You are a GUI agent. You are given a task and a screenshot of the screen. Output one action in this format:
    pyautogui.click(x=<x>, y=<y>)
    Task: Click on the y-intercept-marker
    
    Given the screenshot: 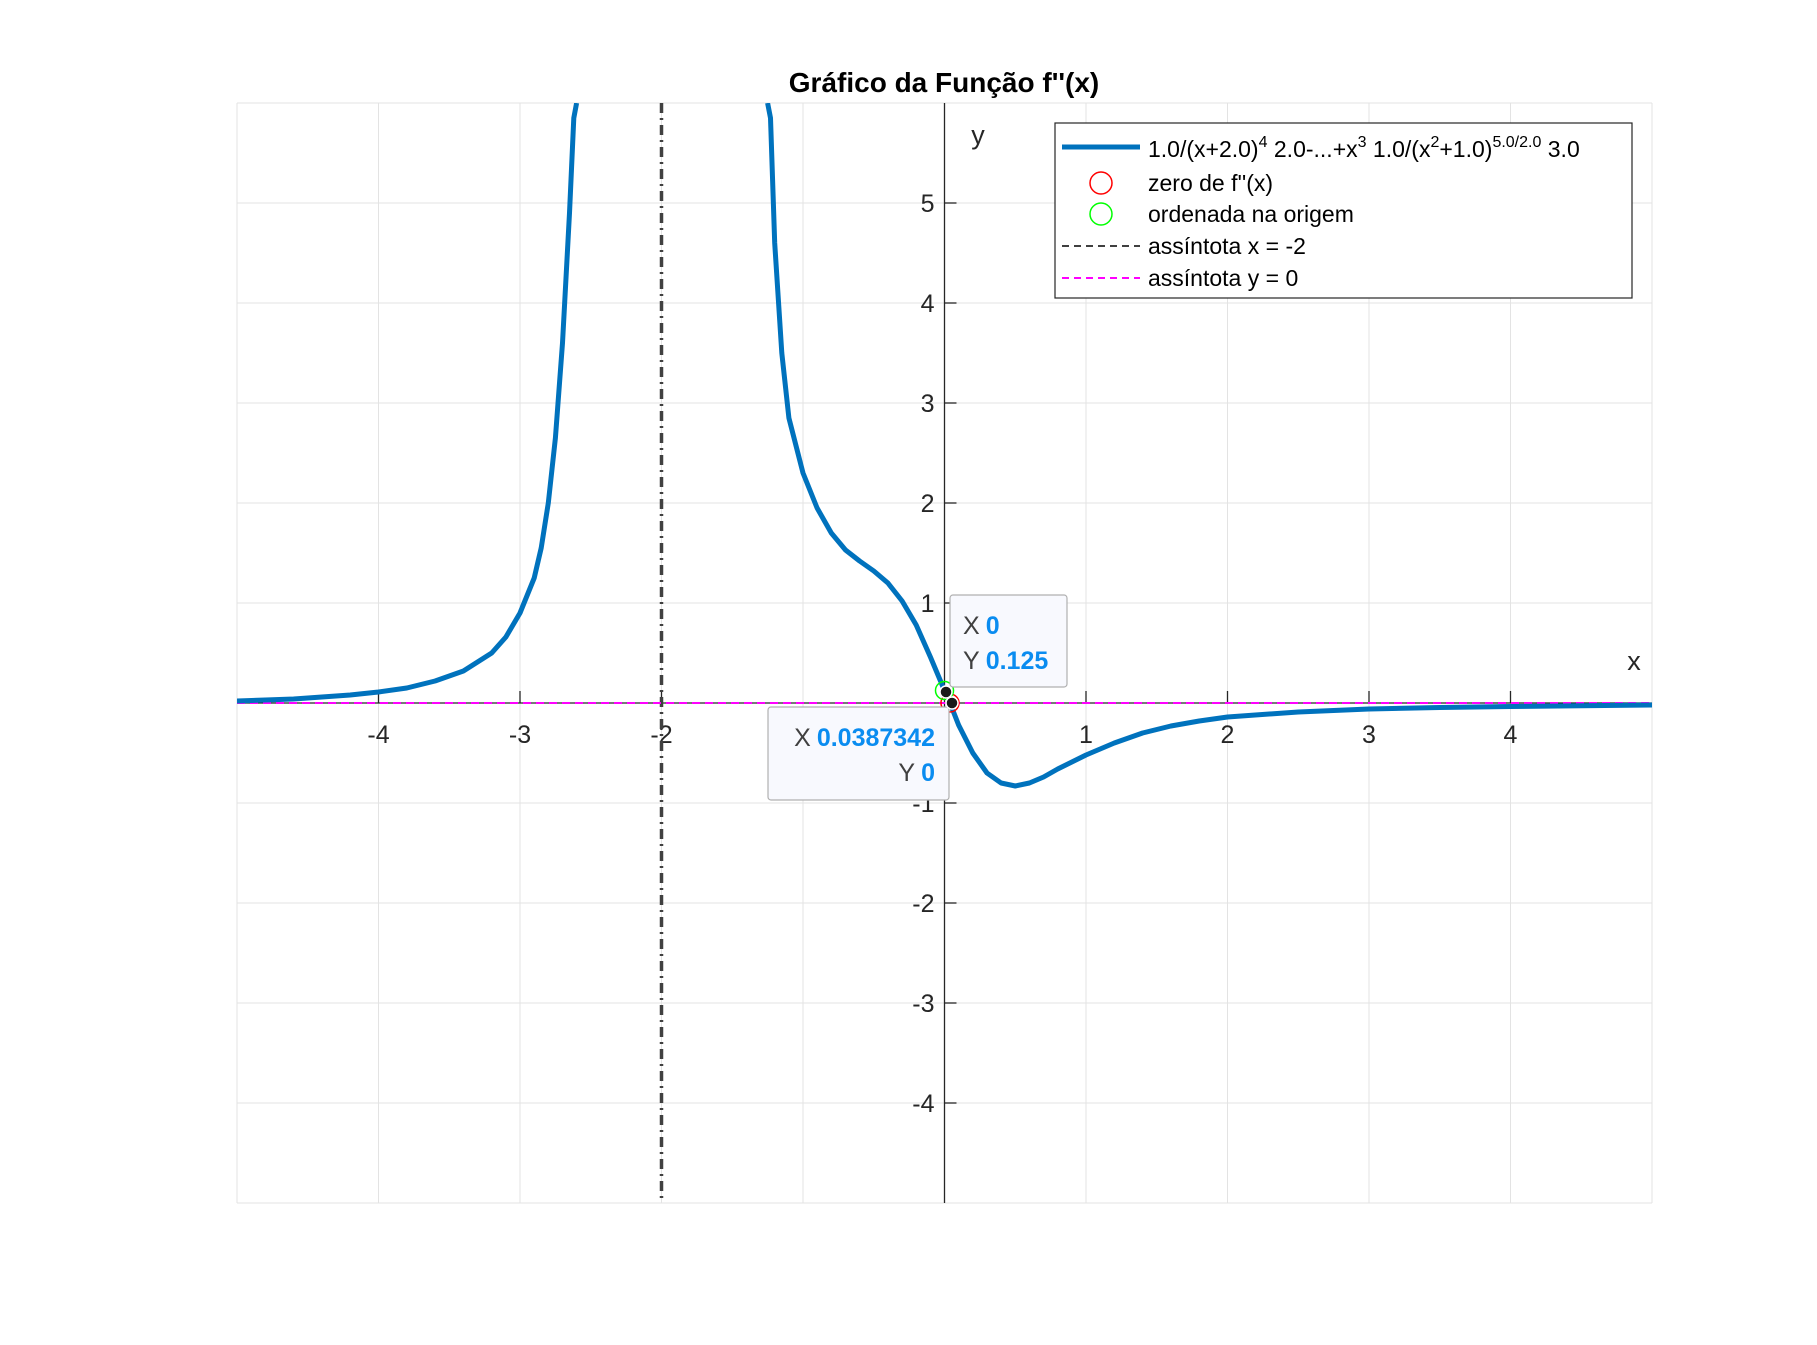 What is the action you would take?
    pyautogui.click(x=944, y=690)
    